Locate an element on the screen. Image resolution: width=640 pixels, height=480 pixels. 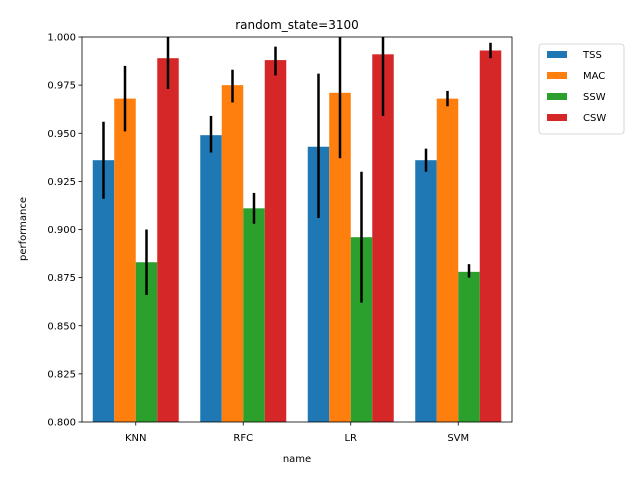
bar-mac-knn is located at coordinates (125, 260).